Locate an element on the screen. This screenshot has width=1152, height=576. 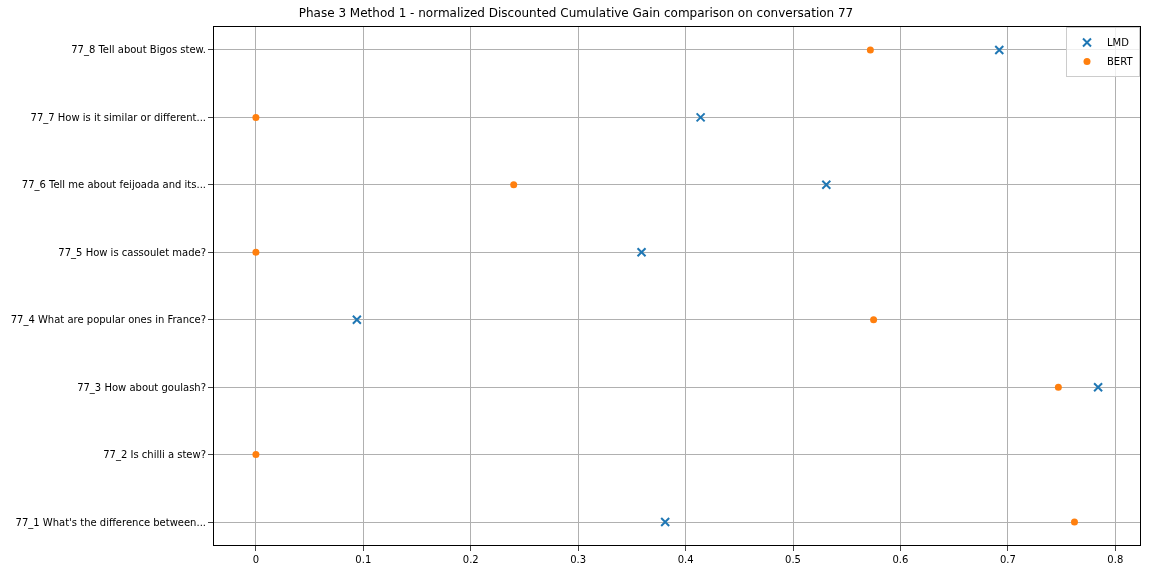
y-tick-label: 77_4 What are popular ones in France? is located at coordinates (108, 320).